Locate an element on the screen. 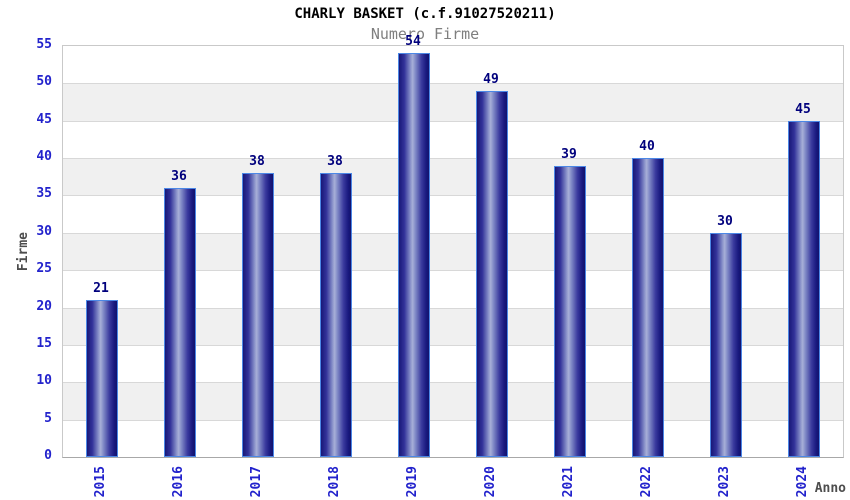 This screenshot has height=500, width=850. y-tick-label: 55 is located at coordinates (44, 44).